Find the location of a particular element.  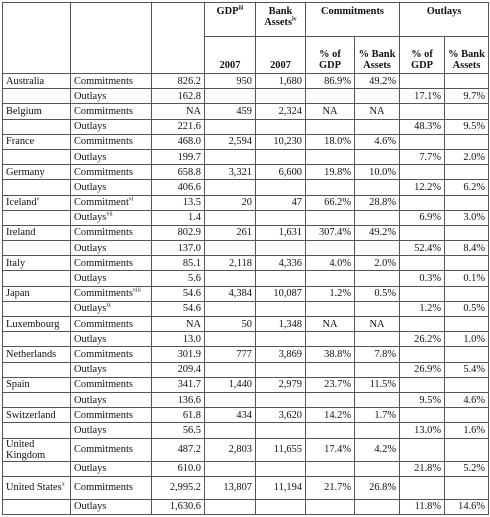

value-cell: 209.4 is located at coordinates (178, 369).